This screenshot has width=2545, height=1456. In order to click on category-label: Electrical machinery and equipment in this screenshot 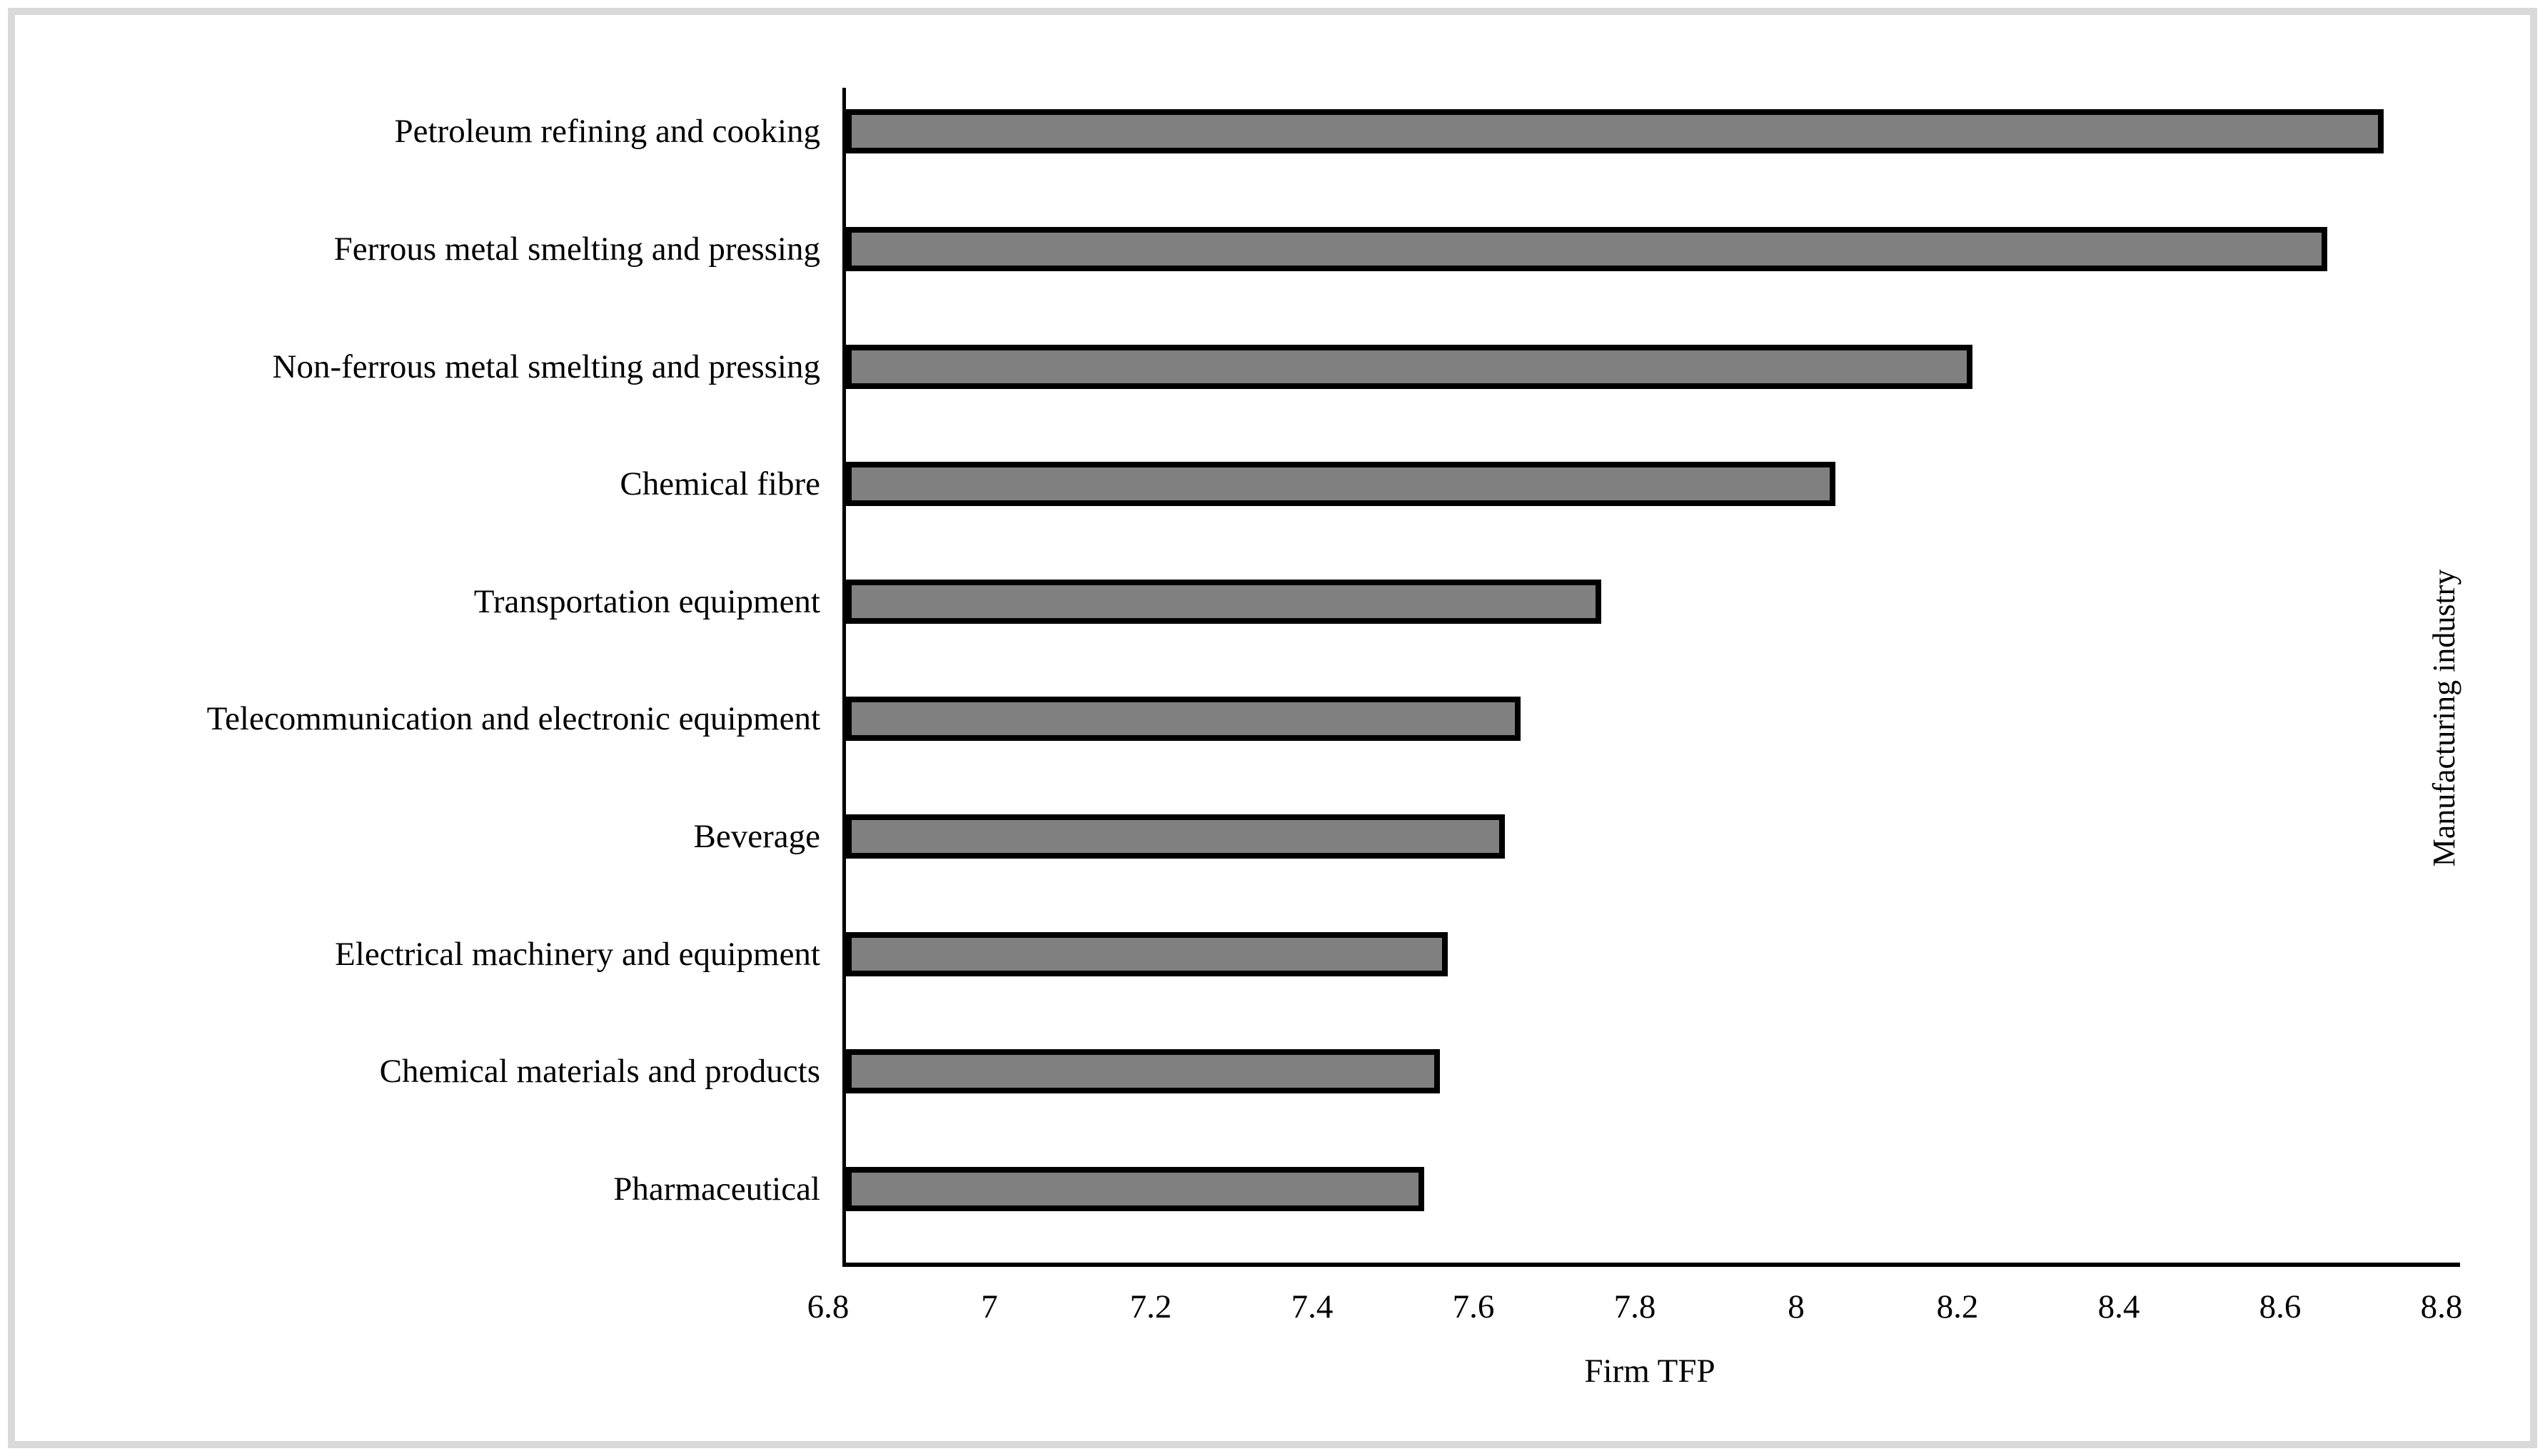, I will do `click(577, 954)`.